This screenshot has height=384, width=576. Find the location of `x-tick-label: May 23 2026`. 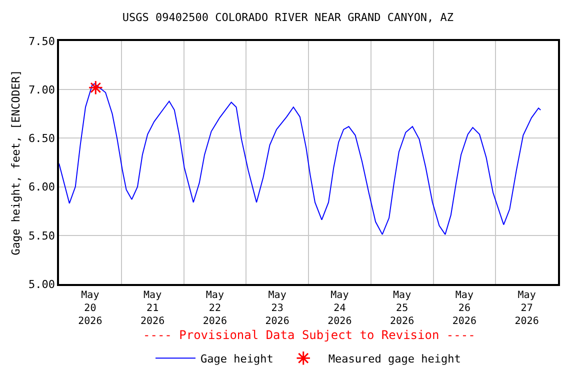

x-tick-label: May 23 2026 is located at coordinates (277, 308).